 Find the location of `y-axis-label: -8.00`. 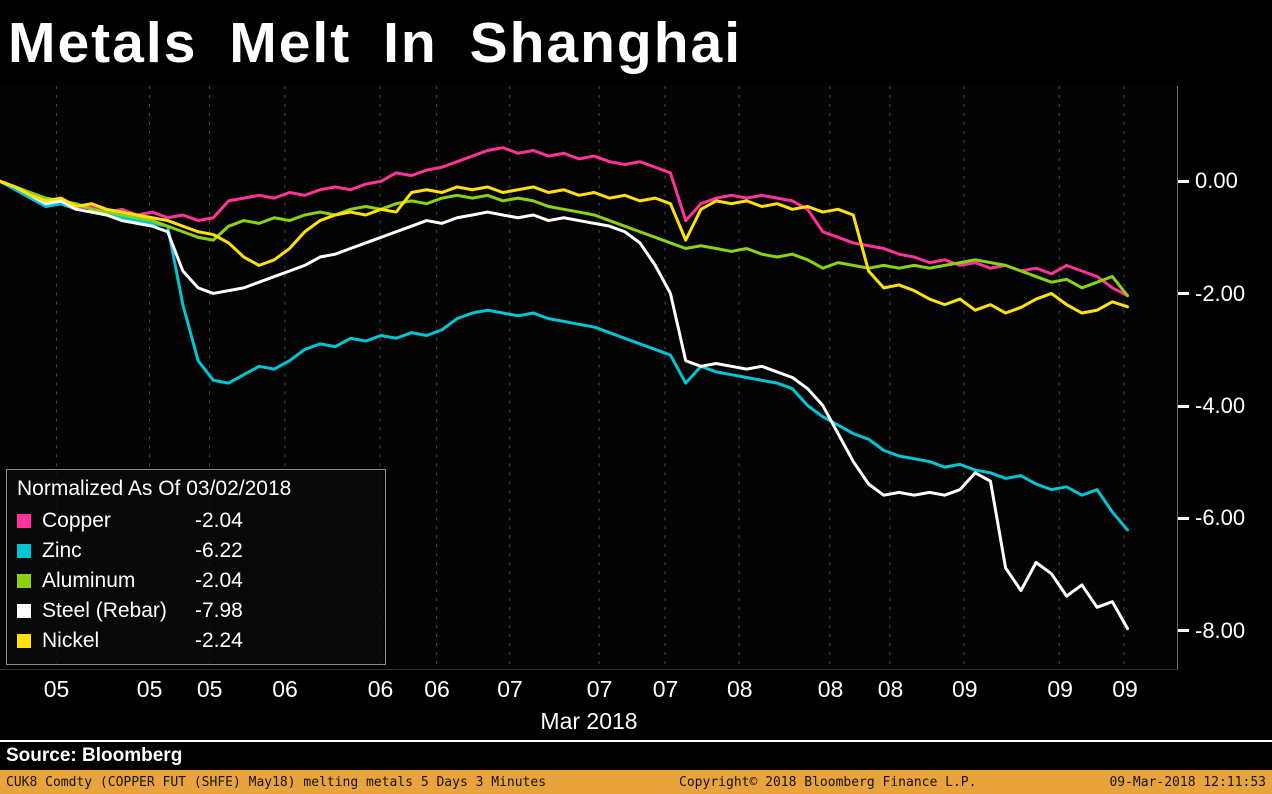

y-axis-label: -8.00 is located at coordinates (1211, 631).